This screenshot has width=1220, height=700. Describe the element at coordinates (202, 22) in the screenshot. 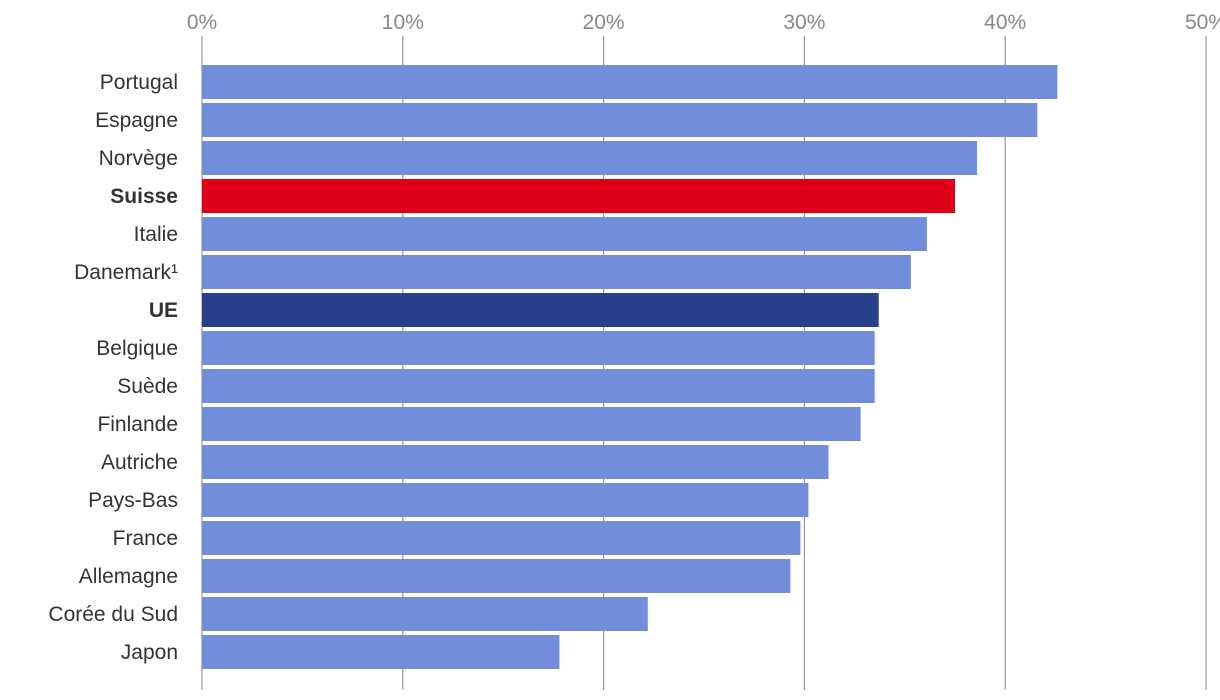

I see `x-tick-label-0: 0%` at that location.